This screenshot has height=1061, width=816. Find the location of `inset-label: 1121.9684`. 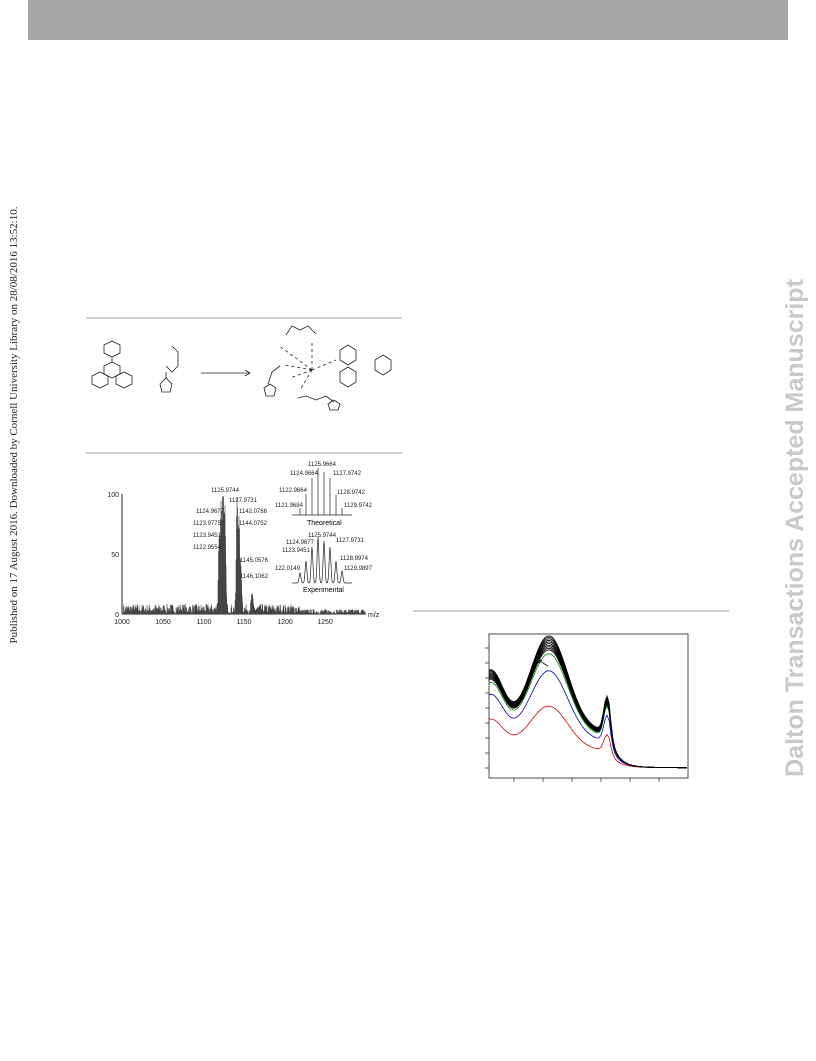

inset-label: 1121.9684 is located at coordinates (289, 506).